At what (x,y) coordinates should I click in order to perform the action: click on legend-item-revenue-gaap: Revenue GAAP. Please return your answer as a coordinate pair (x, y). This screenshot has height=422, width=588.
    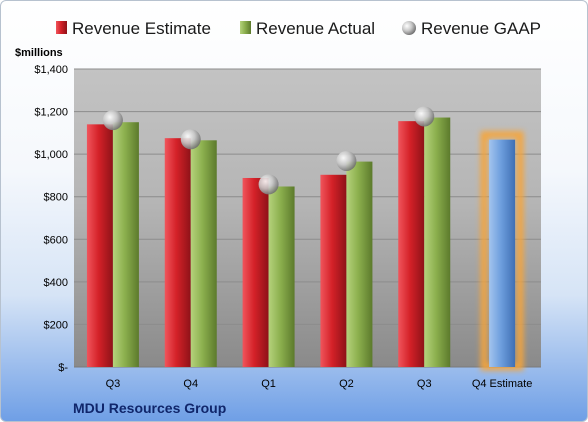
    Looking at the image, I should click on (471, 28).